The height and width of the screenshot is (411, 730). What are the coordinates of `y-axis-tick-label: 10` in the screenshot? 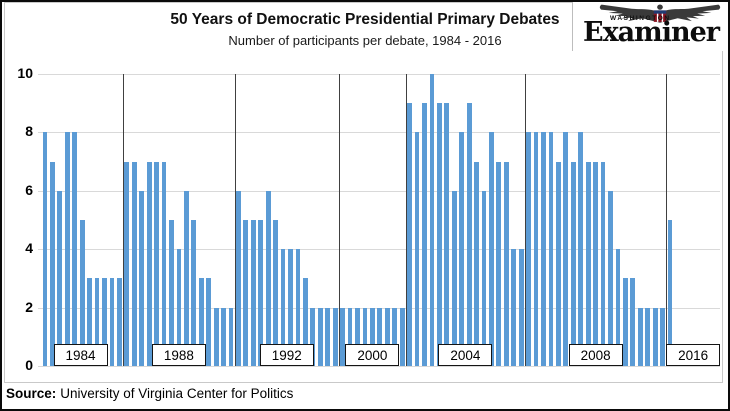 It's located at (25, 73).